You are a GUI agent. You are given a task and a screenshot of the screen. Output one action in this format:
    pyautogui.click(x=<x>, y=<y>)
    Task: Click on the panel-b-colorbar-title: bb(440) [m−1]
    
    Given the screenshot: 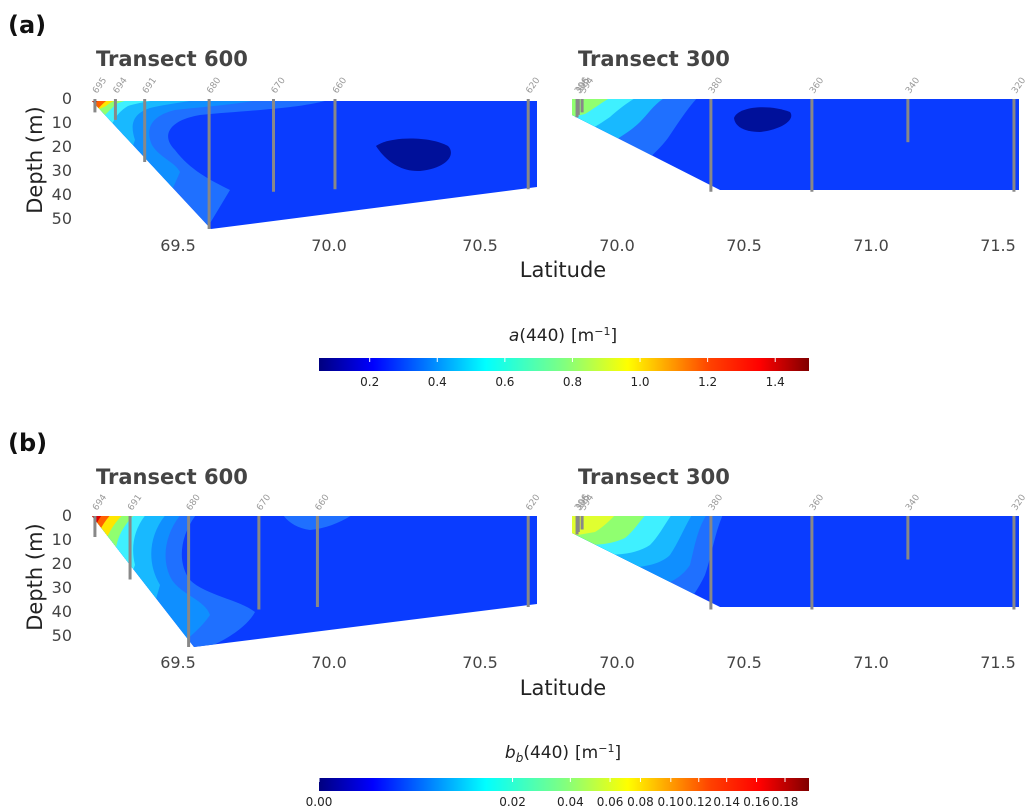 What is the action you would take?
    pyautogui.click(x=563, y=753)
    